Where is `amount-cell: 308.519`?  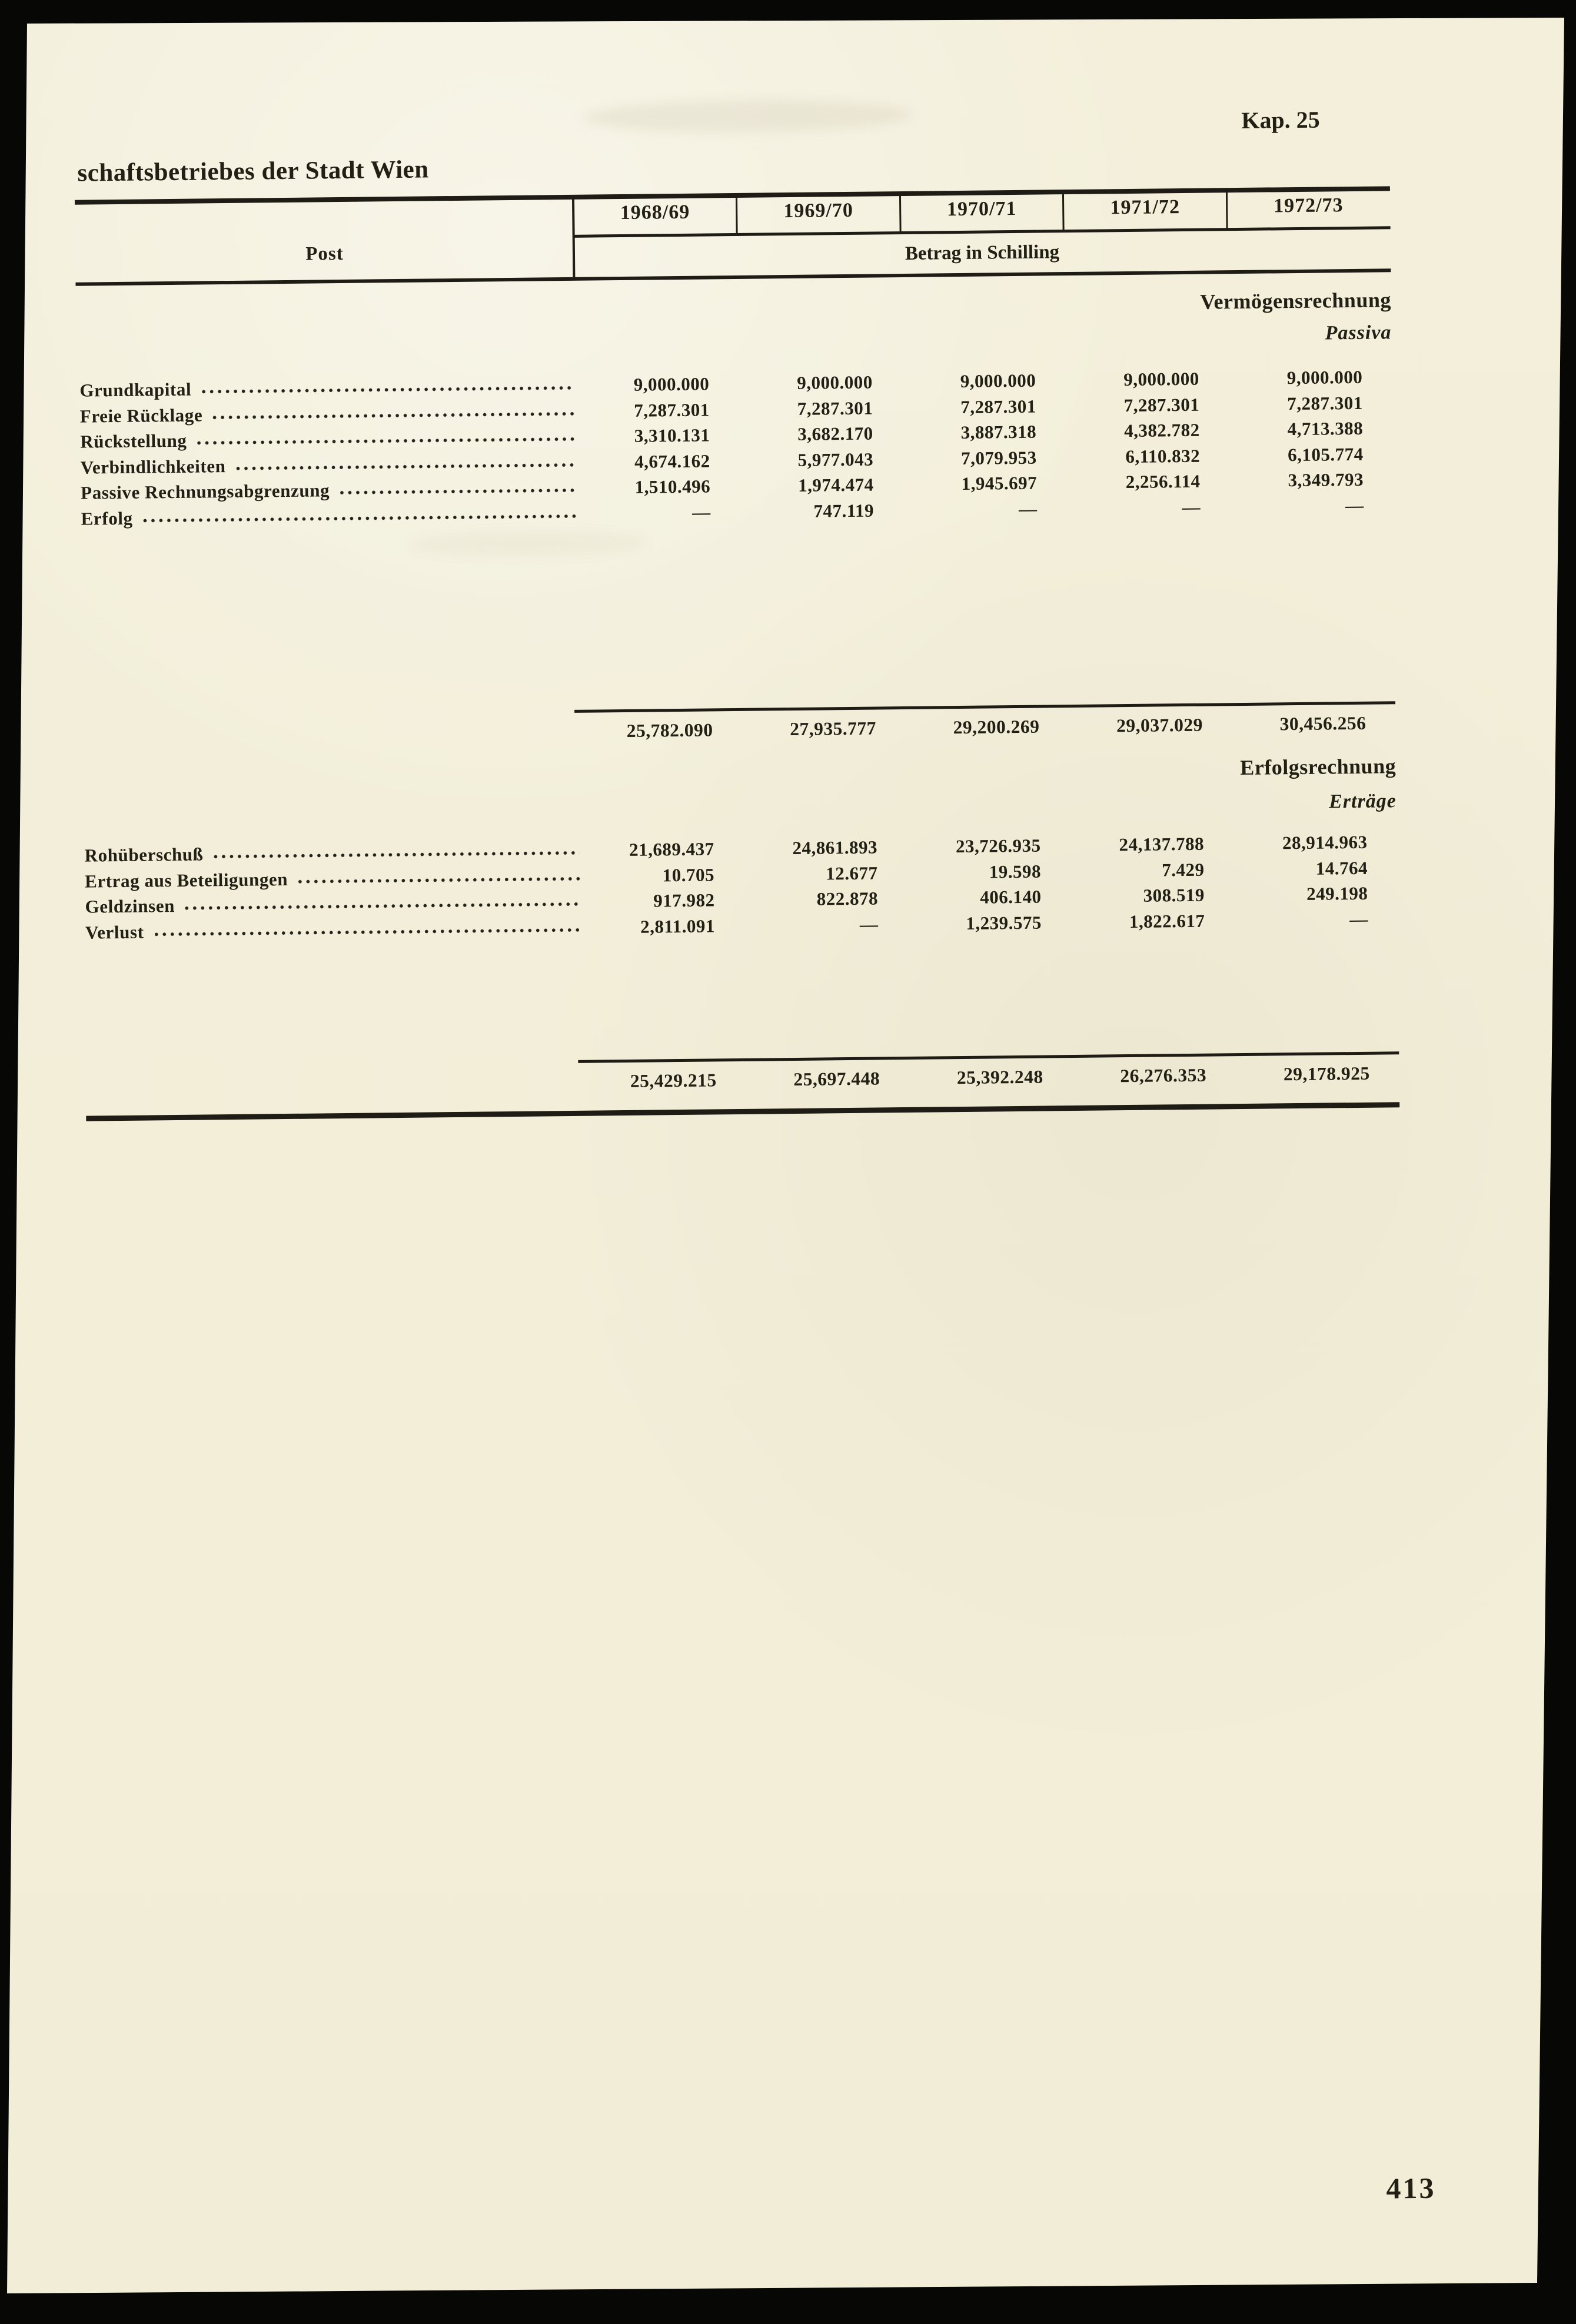 amount-cell: 308.519 is located at coordinates (1174, 895).